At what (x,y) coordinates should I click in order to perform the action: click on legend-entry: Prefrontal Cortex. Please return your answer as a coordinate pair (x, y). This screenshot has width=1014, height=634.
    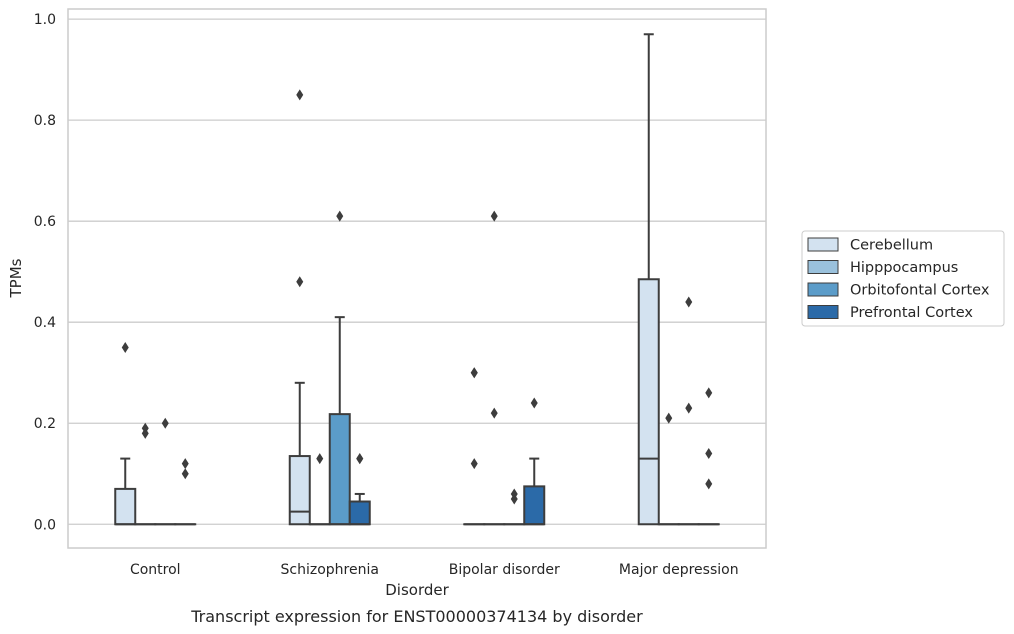
    Looking at the image, I should click on (890, 313).